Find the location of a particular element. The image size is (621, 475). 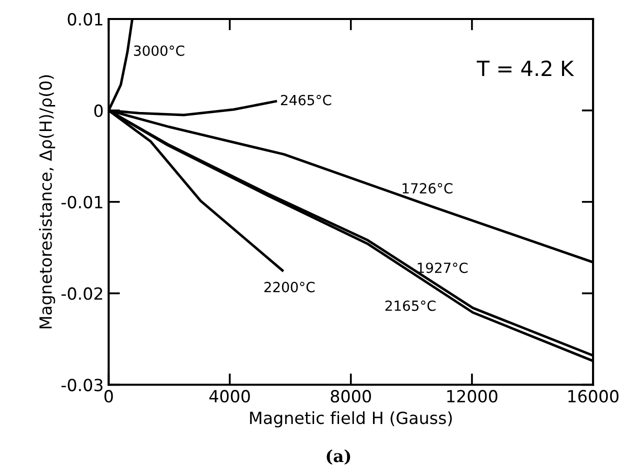

series-label: 2165°C is located at coordinates (410, 305).